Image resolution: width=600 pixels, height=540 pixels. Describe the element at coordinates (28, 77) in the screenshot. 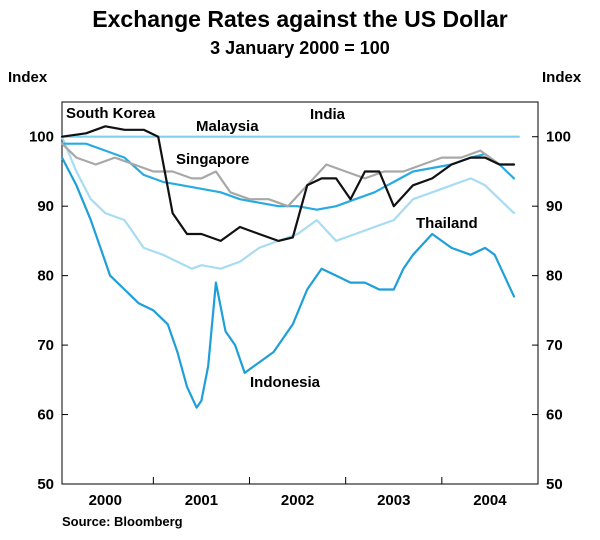

I see `y-axis-label-left: Index` at that location.